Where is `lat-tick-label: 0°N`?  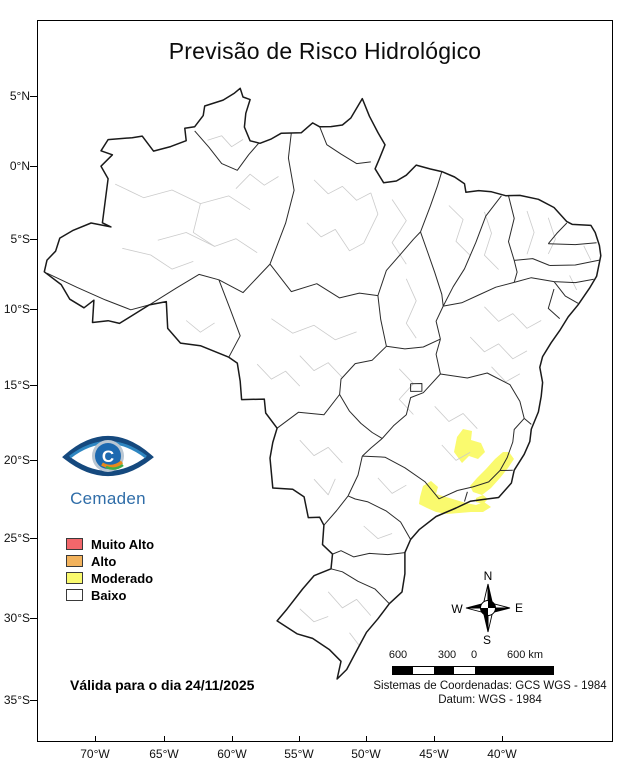 lat-tick-label: 0°N is located at coordinates (19, 166).